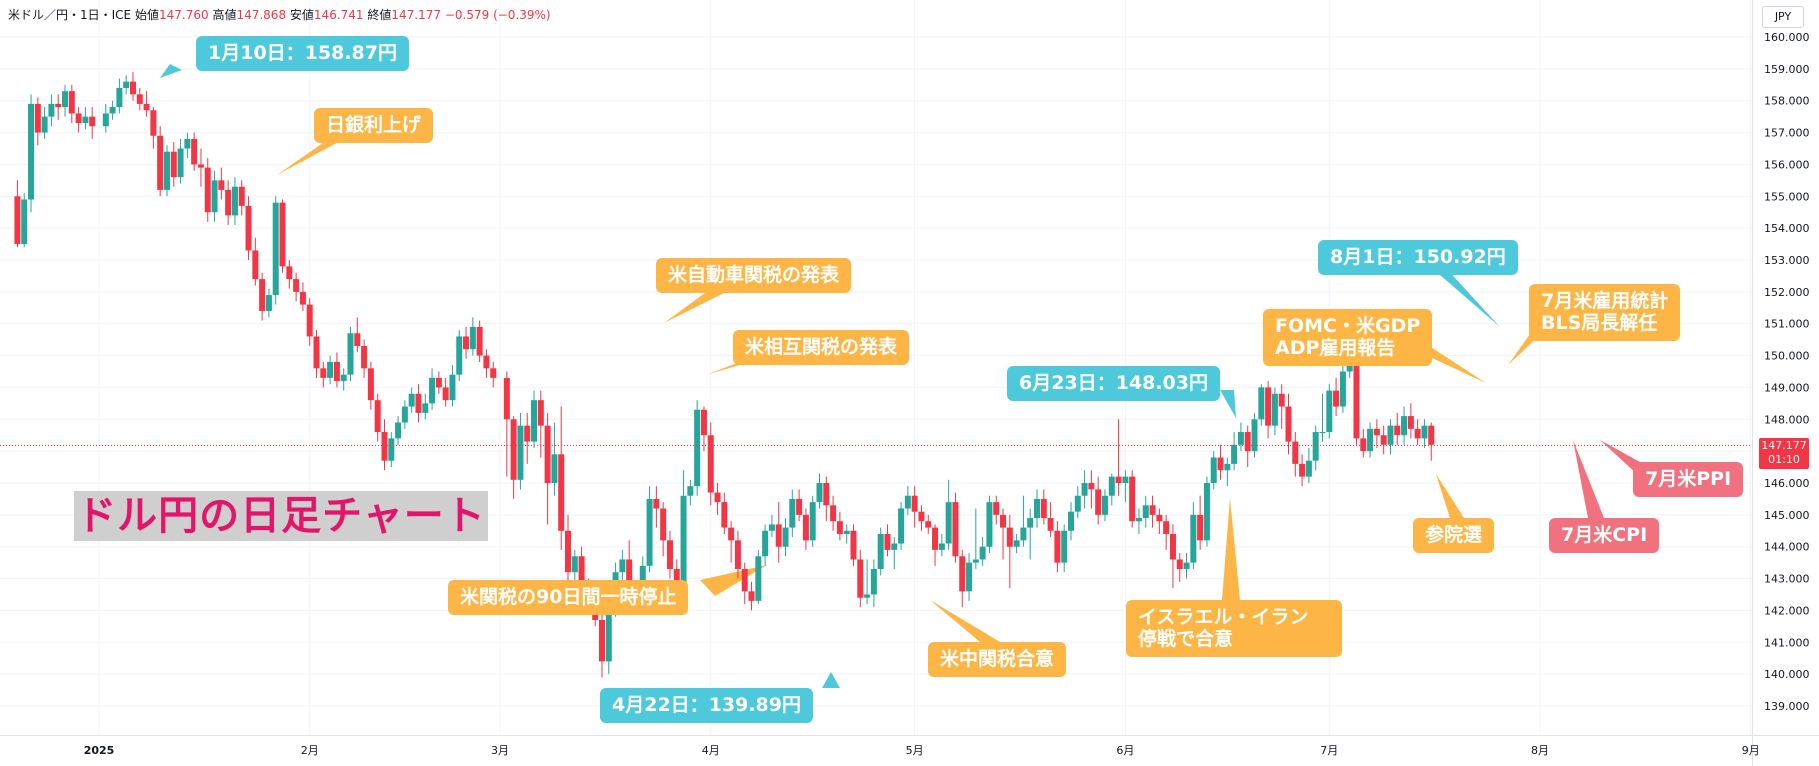 This screenshot has height=766, width=1819. I want to click on price-tick-label: 160.000, so click(1787, 37).